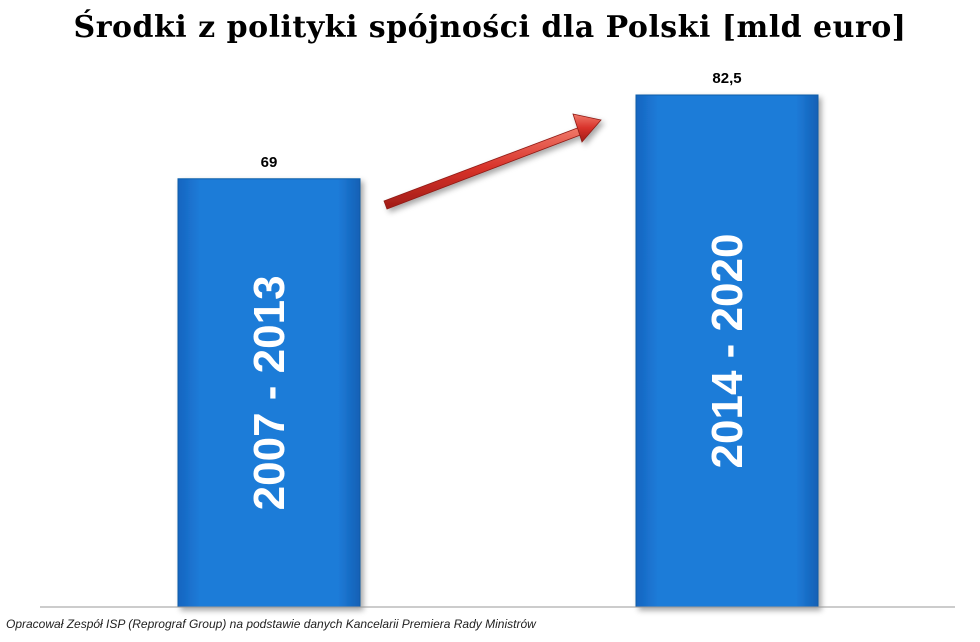 This screenshot has width=980, height=642. Describe the element at coordinates (269, 162) in the screenshot. I see `value-label-1: 69` at that location.